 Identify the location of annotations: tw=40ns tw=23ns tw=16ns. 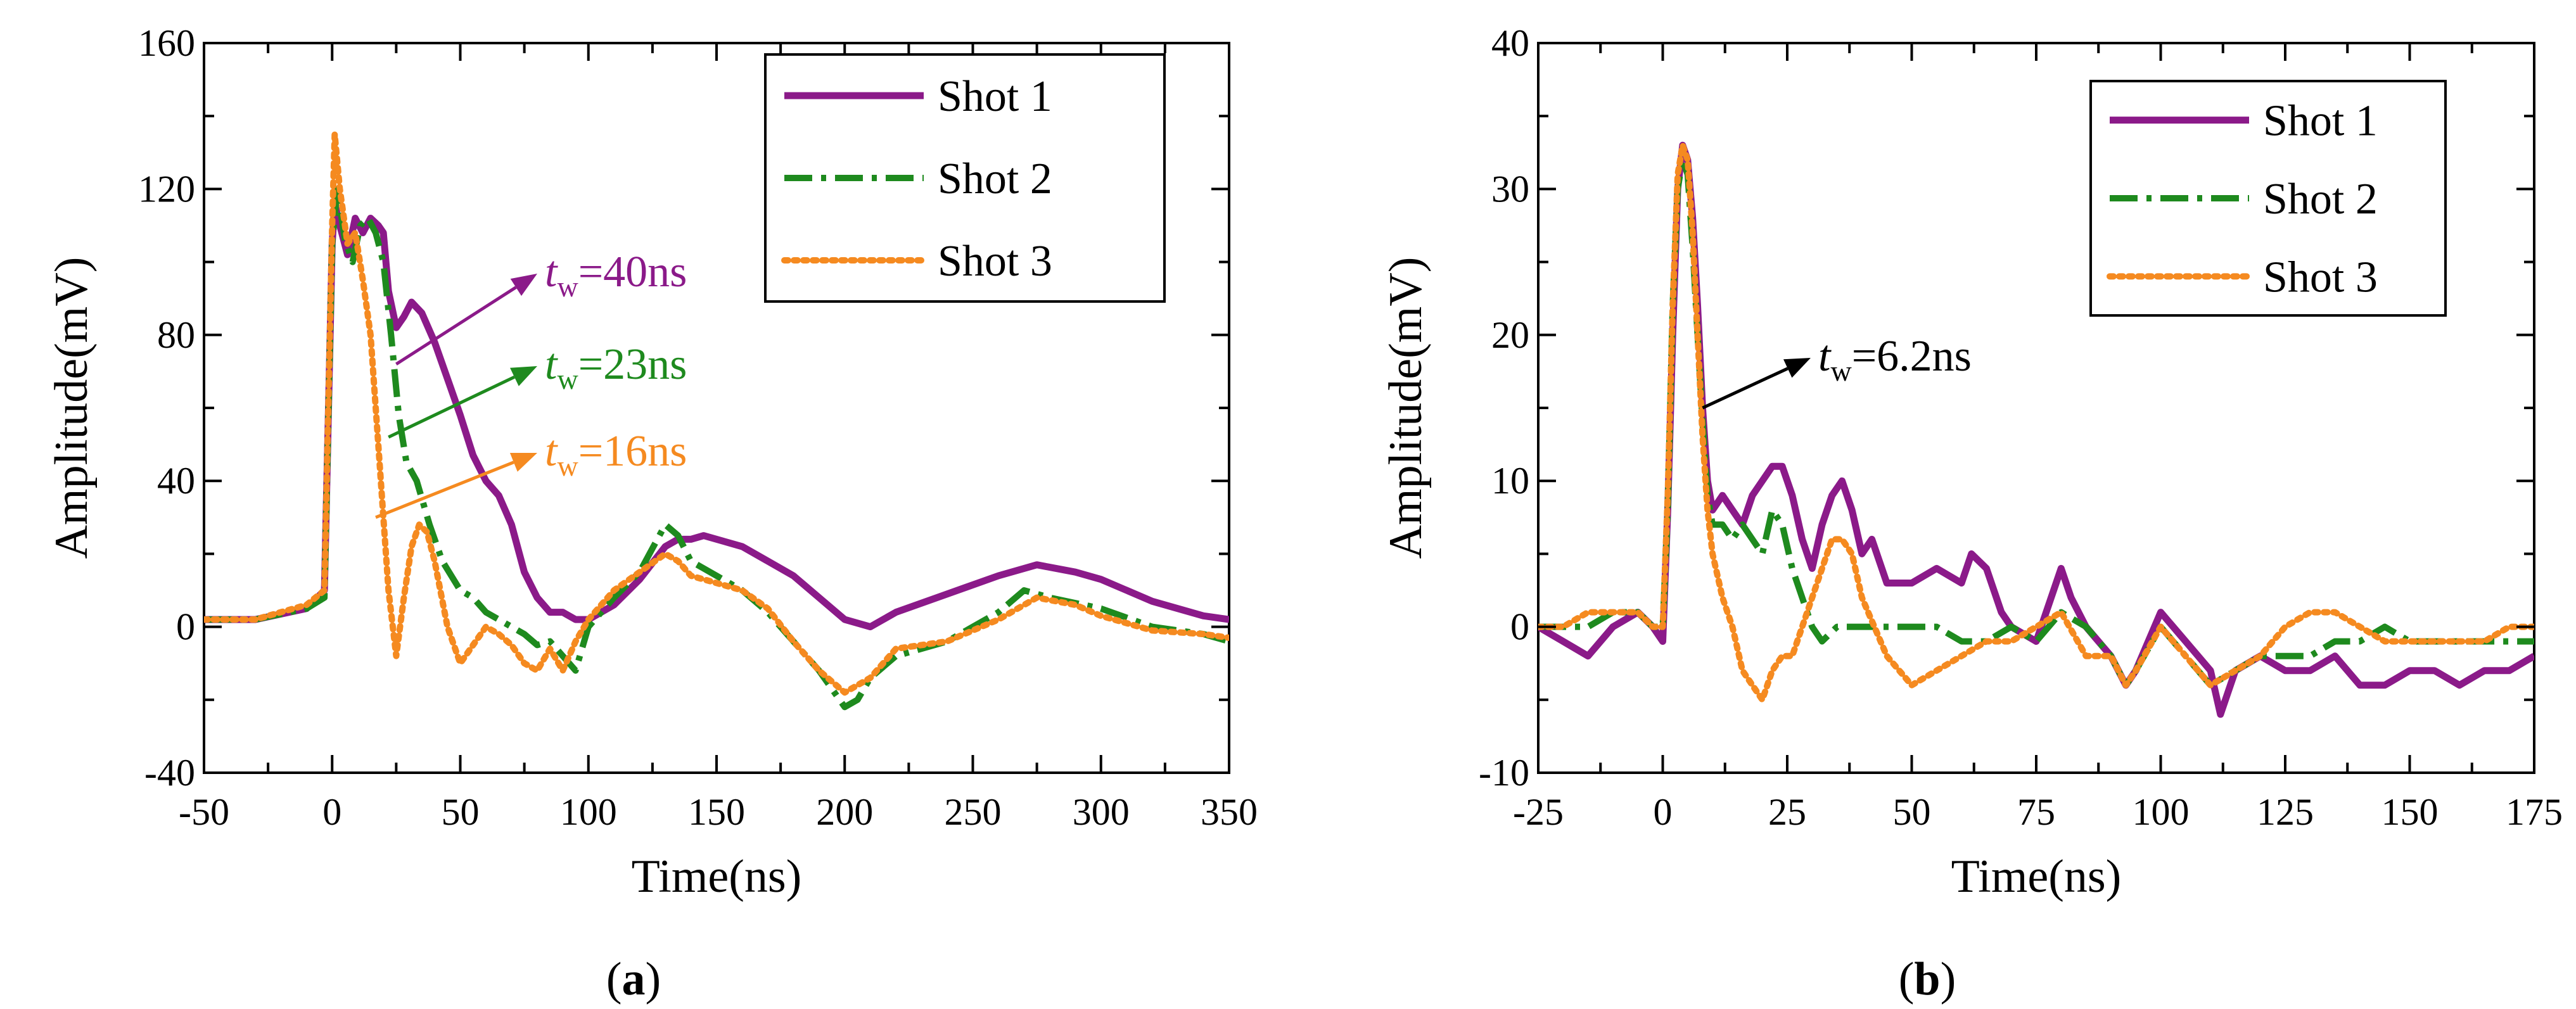
(531, 383).